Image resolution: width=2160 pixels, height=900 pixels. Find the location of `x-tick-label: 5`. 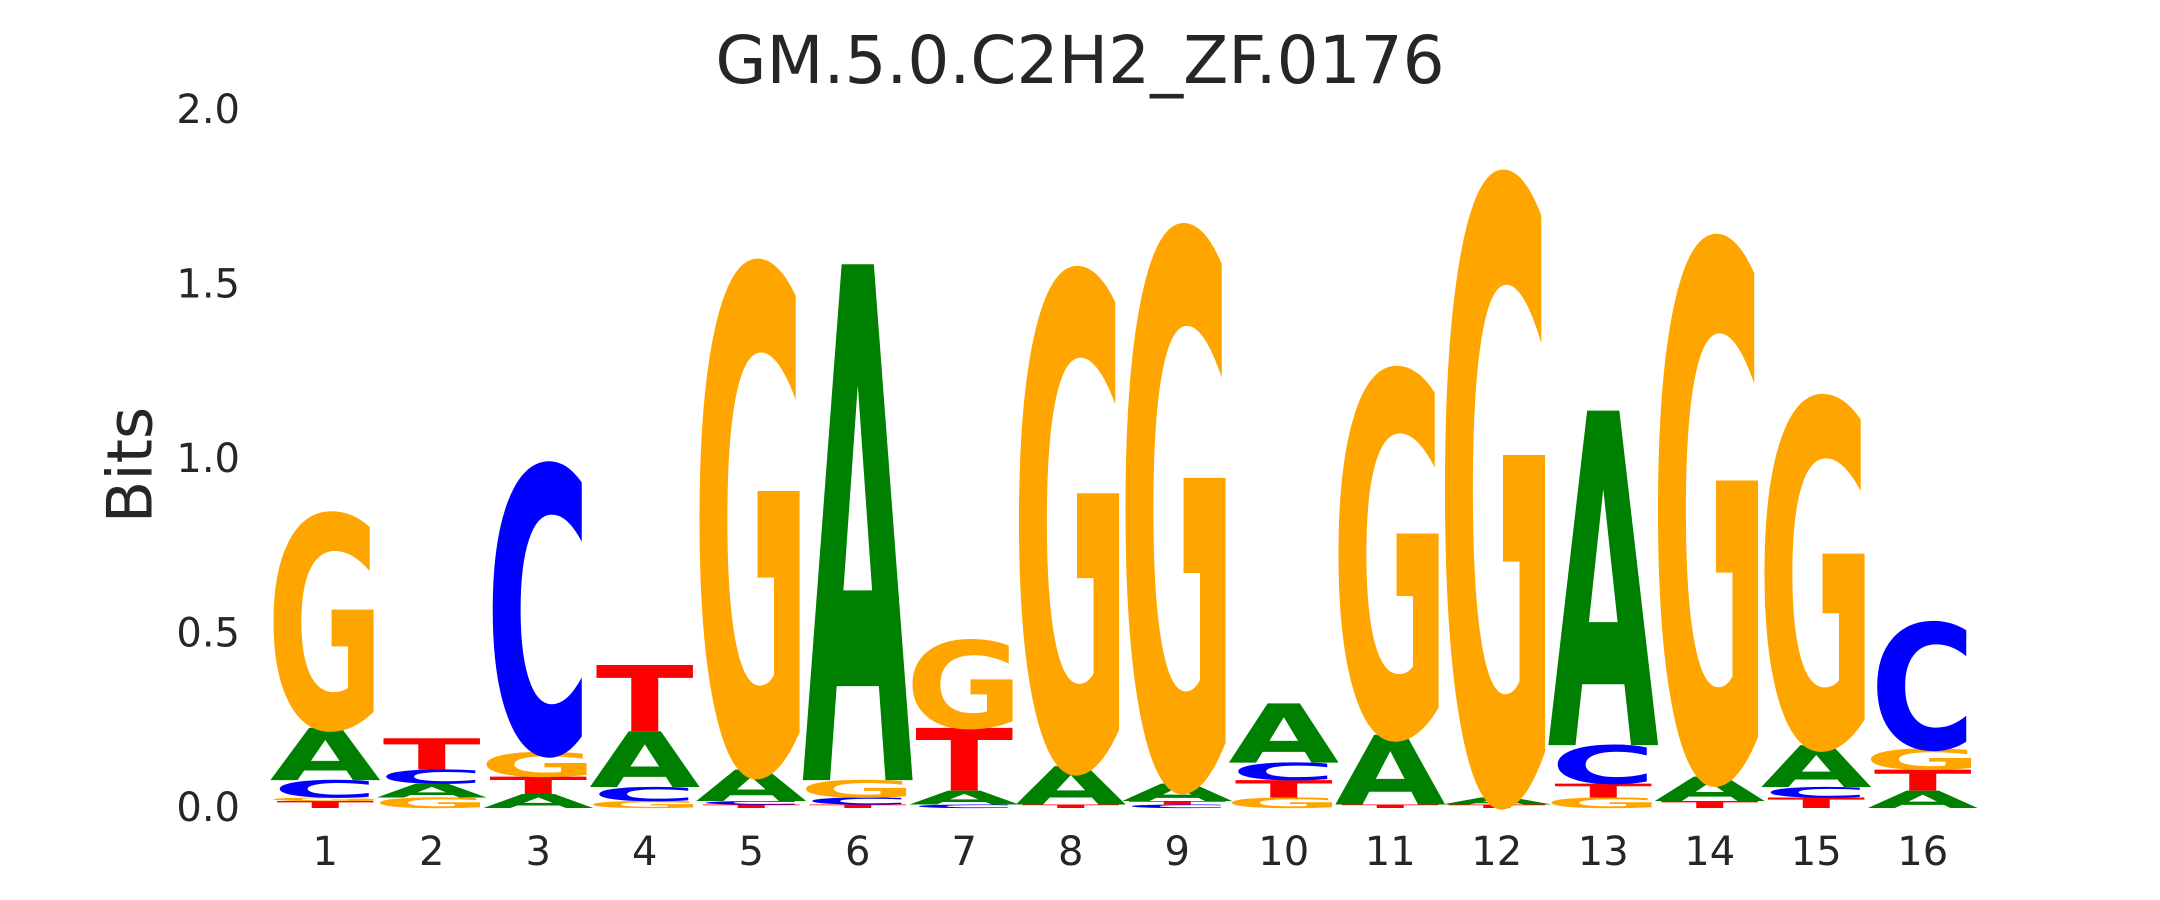

x-tick-label: 5 is located at coordinates (751, 852).